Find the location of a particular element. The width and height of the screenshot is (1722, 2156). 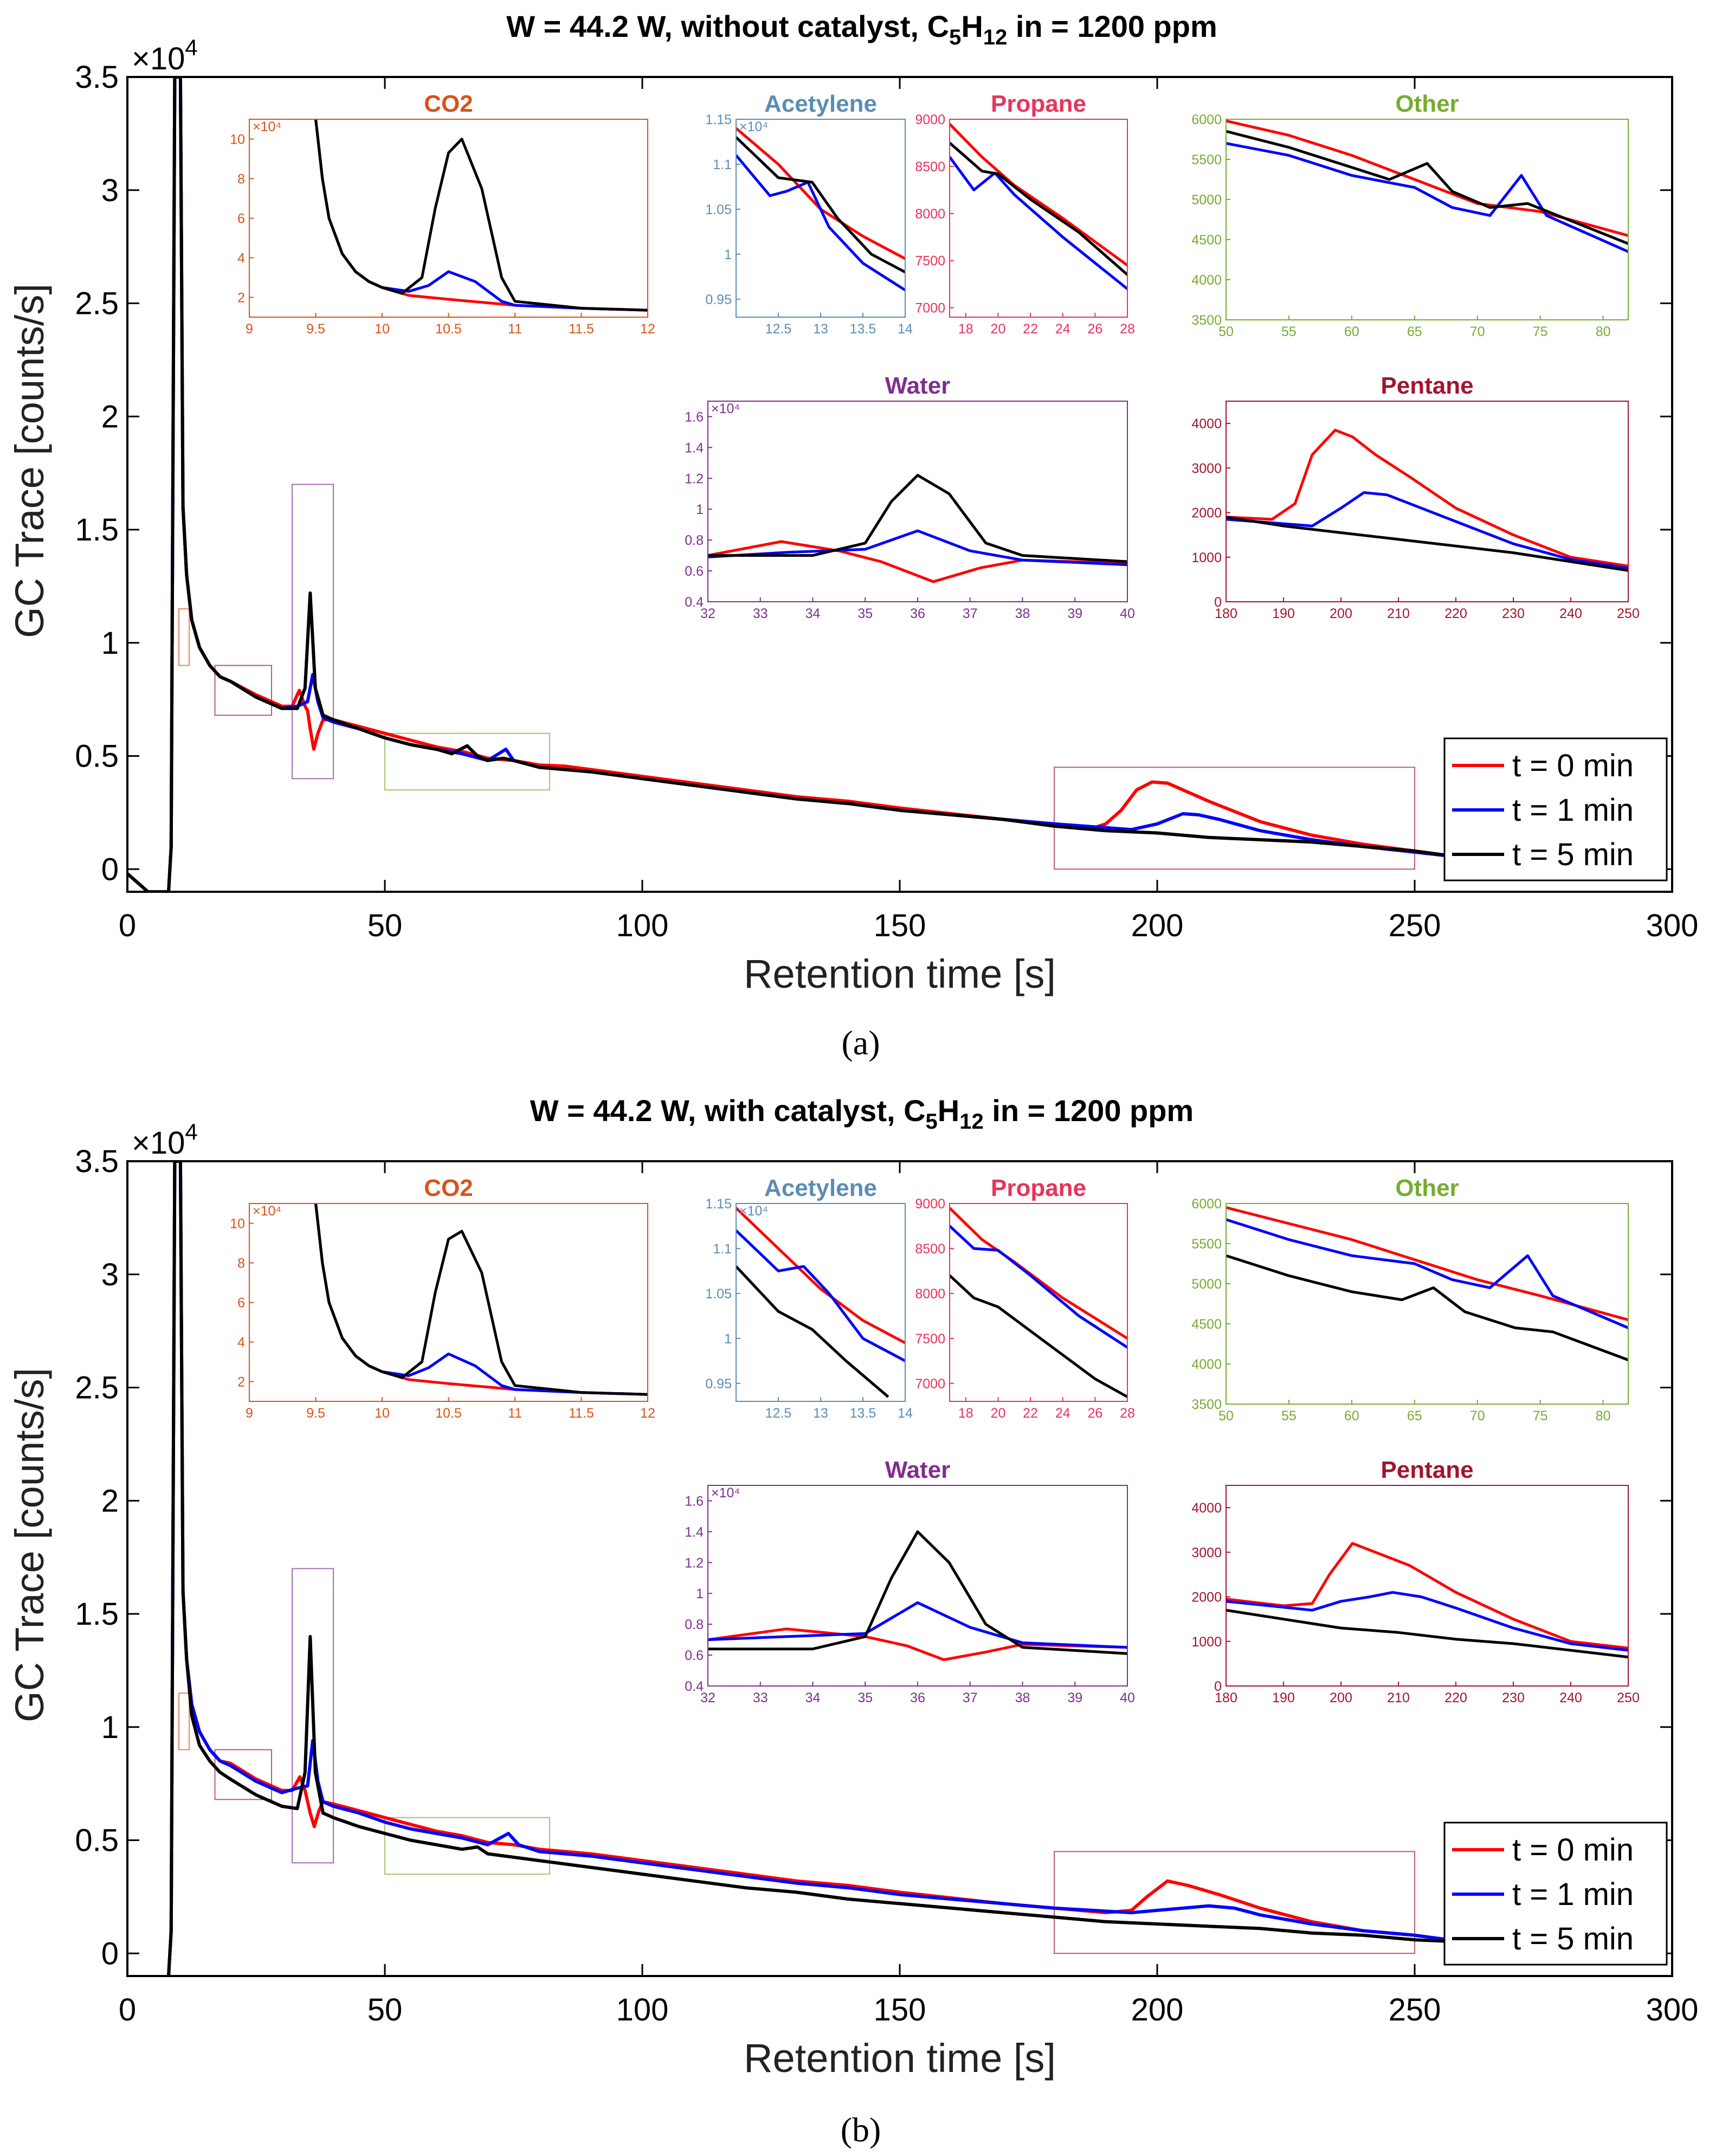

inset-x-tick-label: 40 is located at coordinates (1127, 613).